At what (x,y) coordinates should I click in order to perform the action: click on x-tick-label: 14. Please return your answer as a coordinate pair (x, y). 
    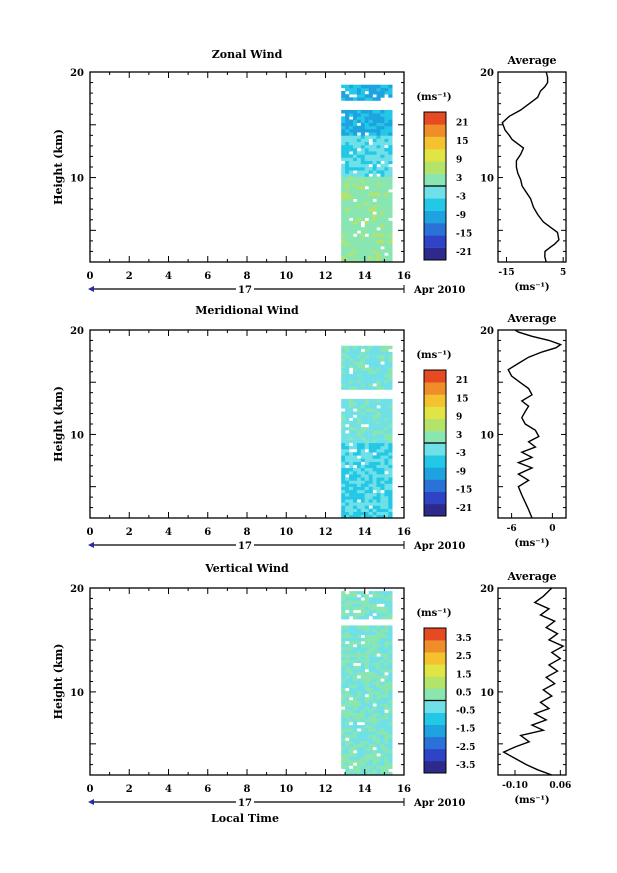
    Looking at the image, I should click on (365, 532).